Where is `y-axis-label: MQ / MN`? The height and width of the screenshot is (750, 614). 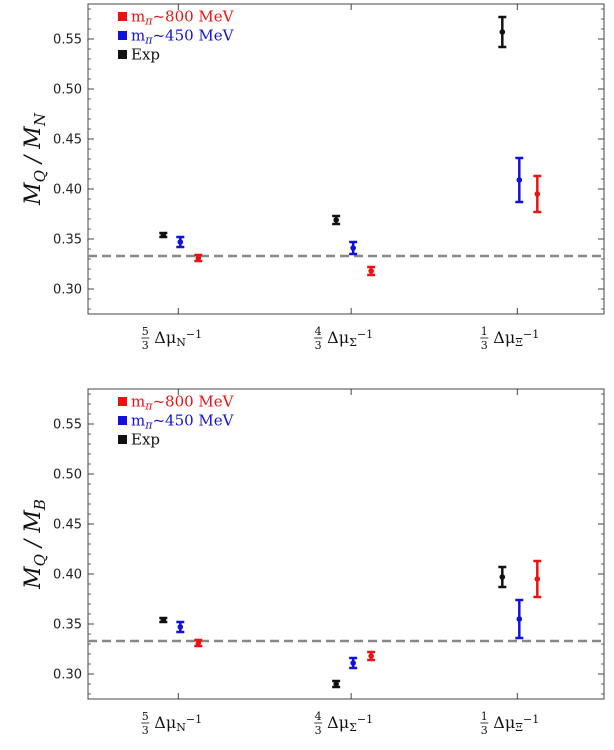
y-axis-label: MQ / MN is located at coordinates (35, 159).